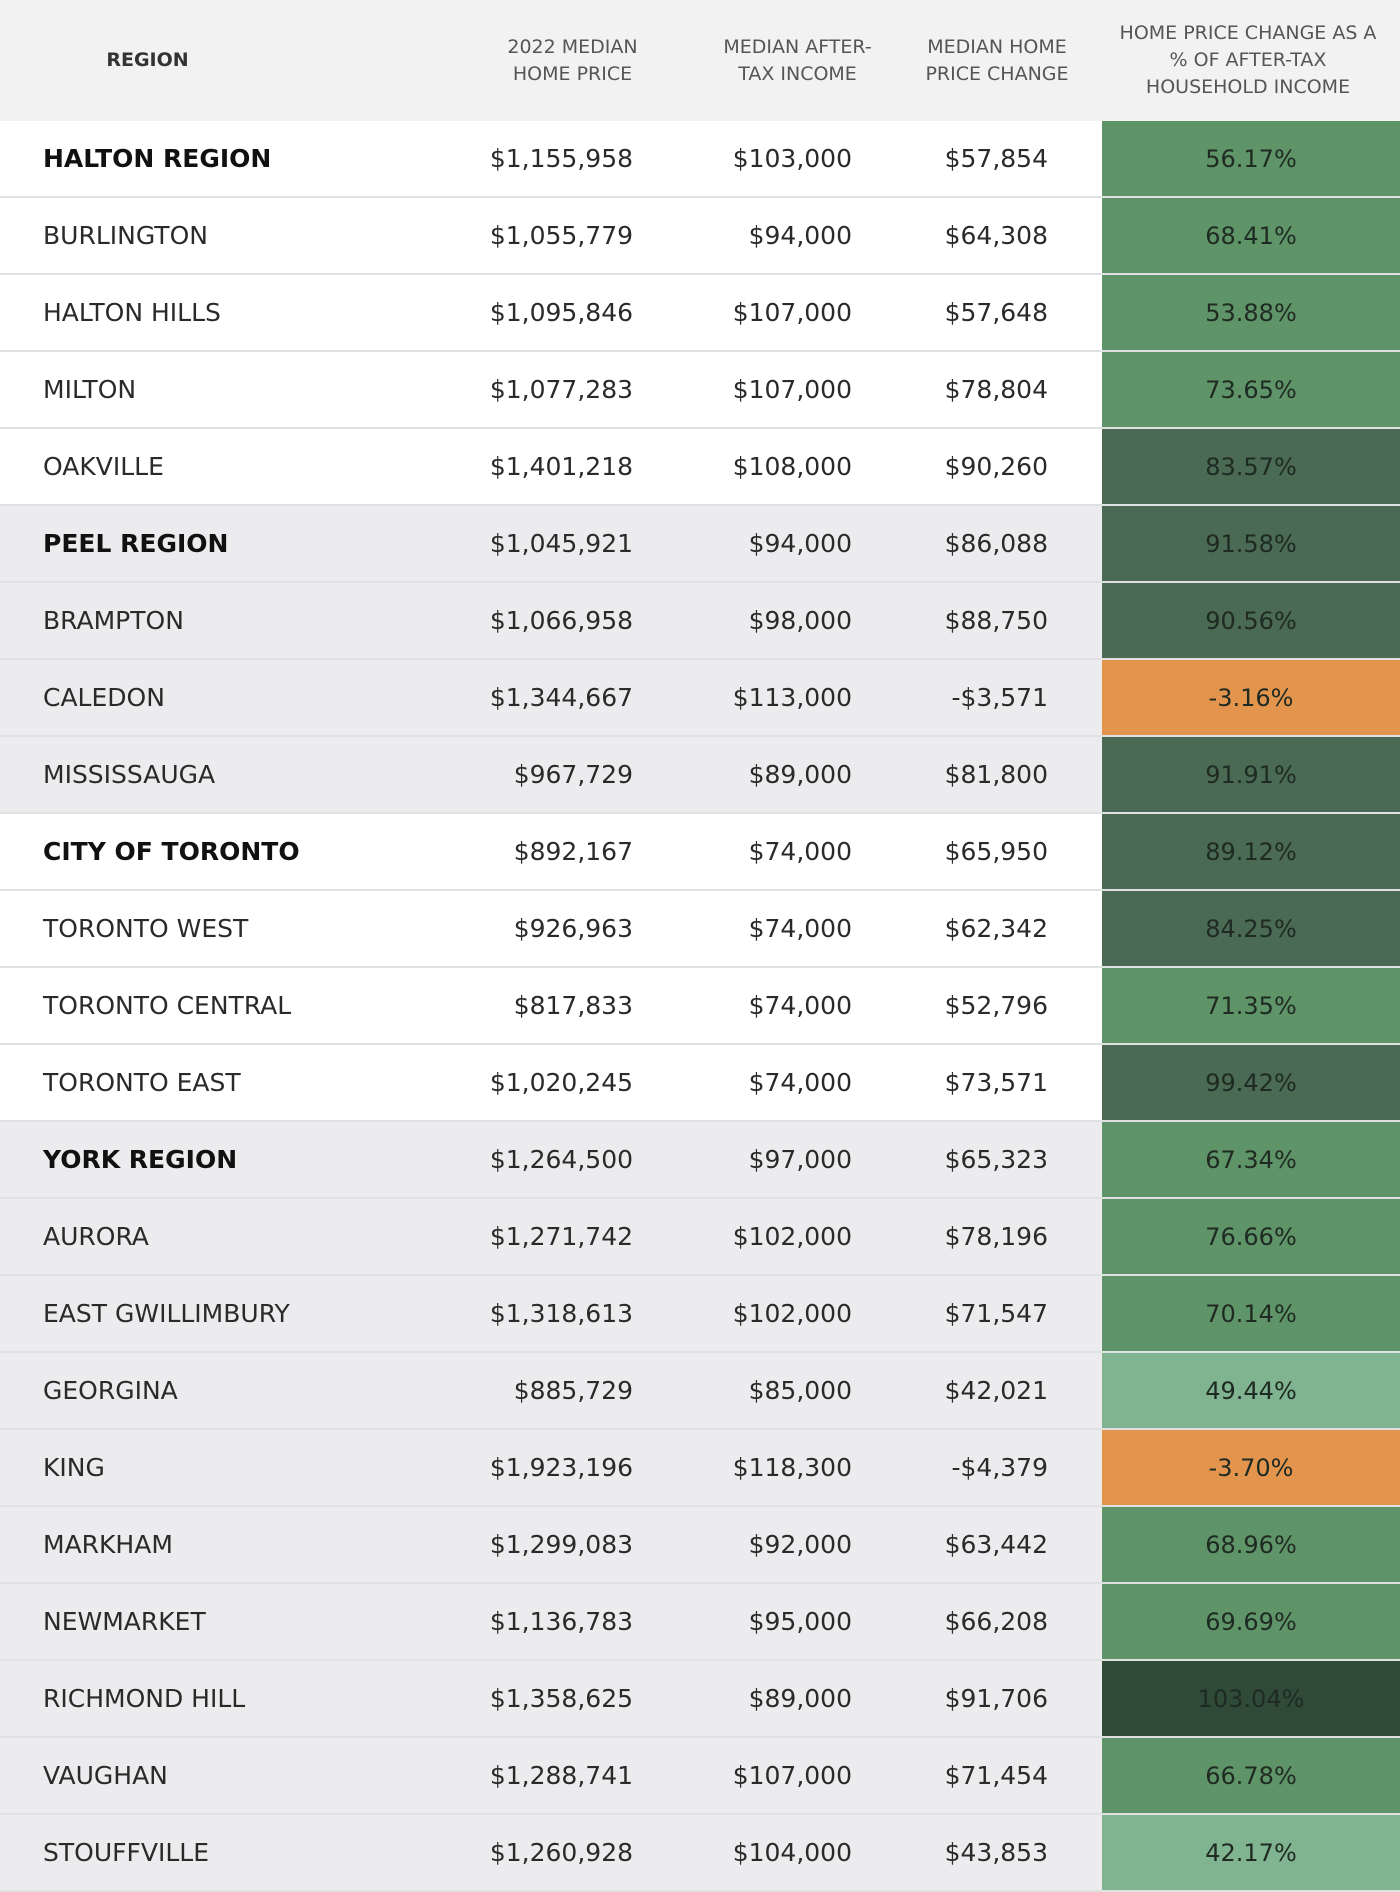 The width and height of the screenshot is (1400, 1892). Describe the element at coordinates (792, 1775) in the screenshot. I see `value-cell: $107,000` at that location.